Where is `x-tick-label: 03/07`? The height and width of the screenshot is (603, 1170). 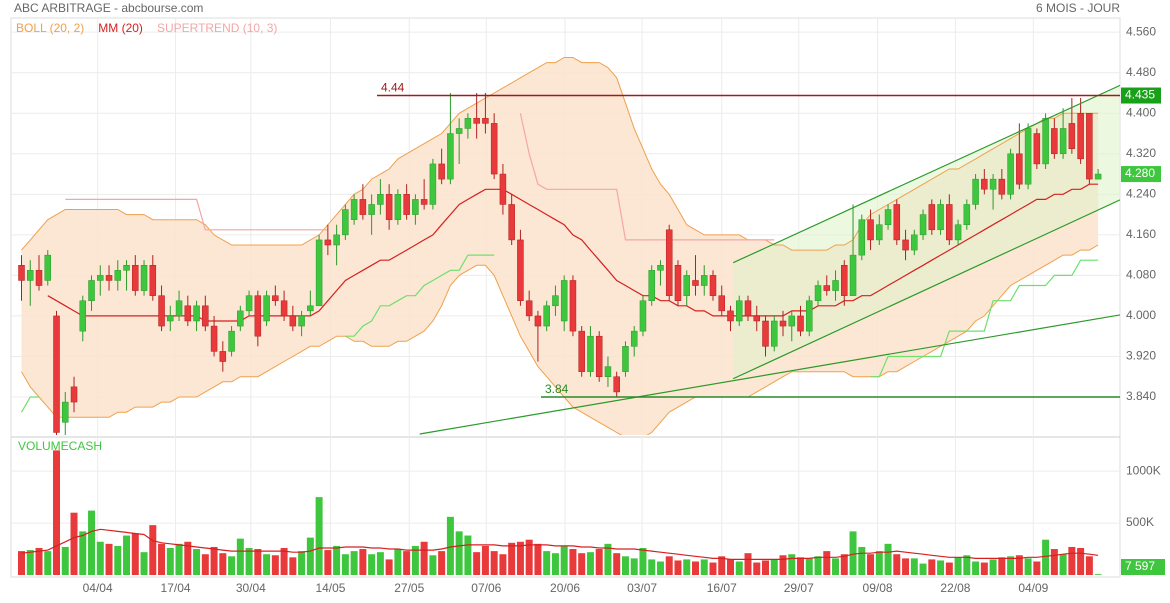
x-tick-label: 03/07 is located at coordinates (642, 588).